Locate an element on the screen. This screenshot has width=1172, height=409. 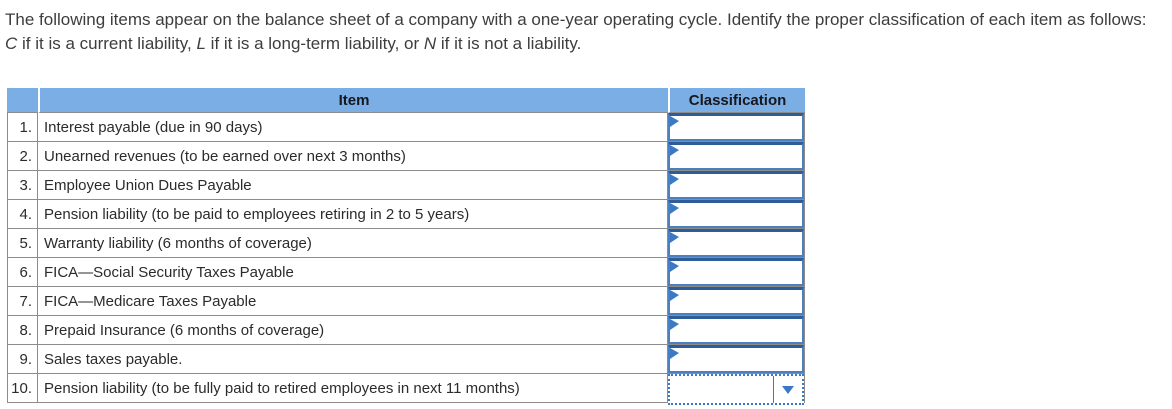
table-row: 1. Interest payable (due in 90 days) is located at coordinates (406, 127).